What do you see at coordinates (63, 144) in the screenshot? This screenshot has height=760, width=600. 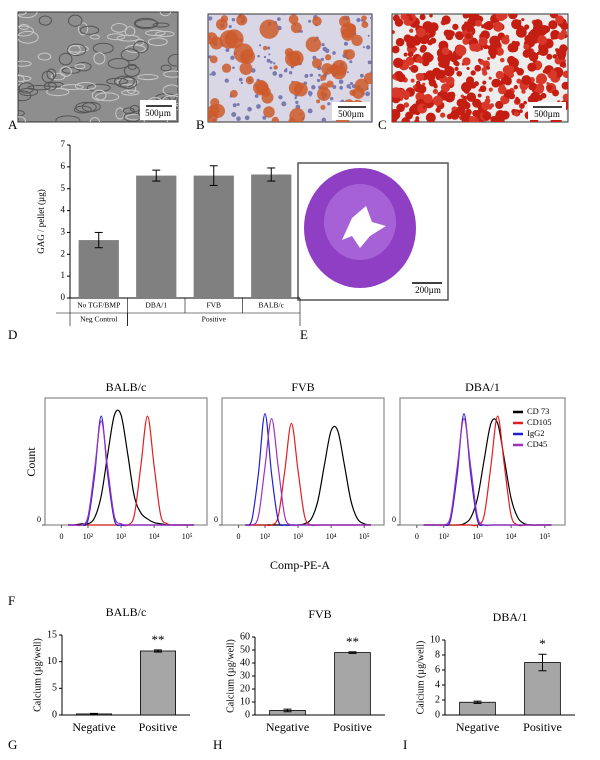 I see `y-tick-label: 7` at bounding box center [63, 144].